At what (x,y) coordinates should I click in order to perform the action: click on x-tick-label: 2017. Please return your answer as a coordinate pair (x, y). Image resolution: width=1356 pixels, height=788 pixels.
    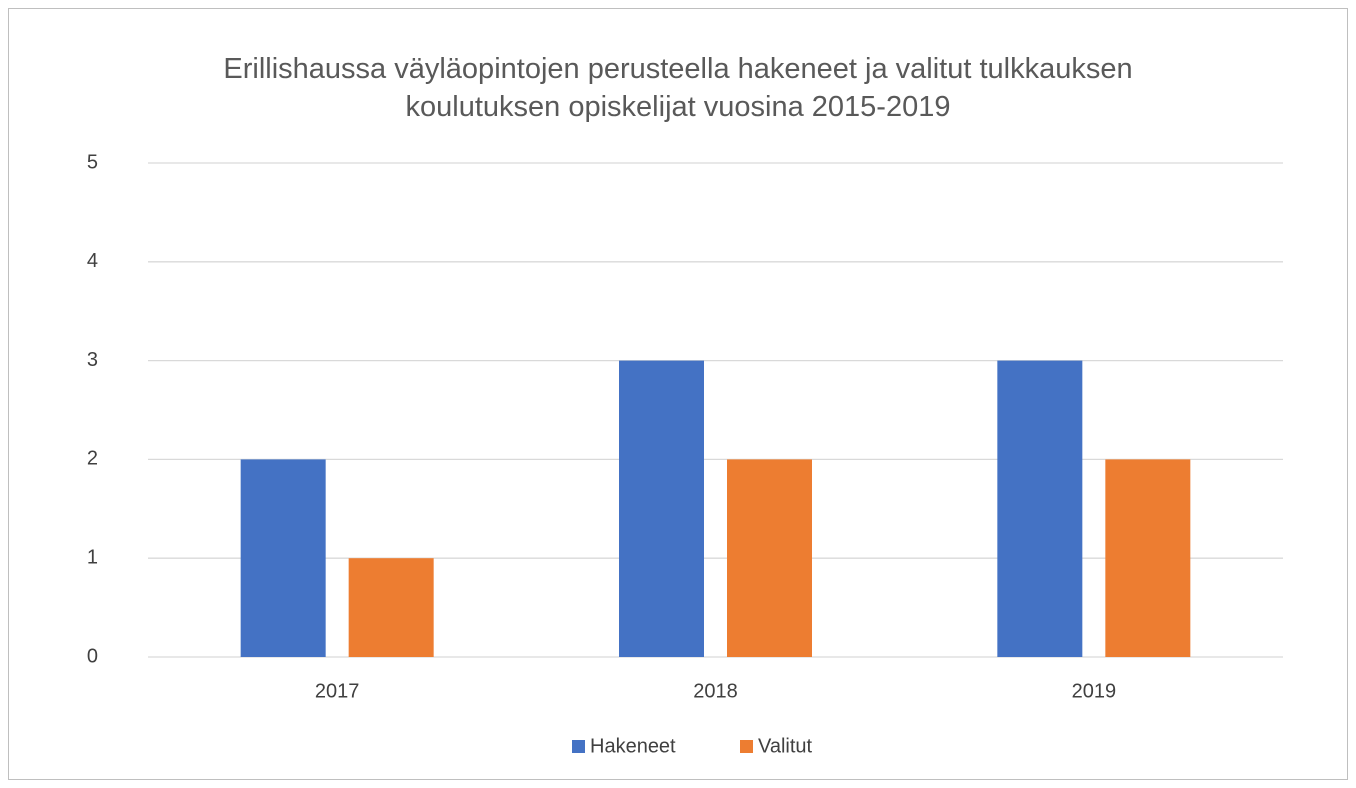
    Looking at the image, I should click on (337, 691).